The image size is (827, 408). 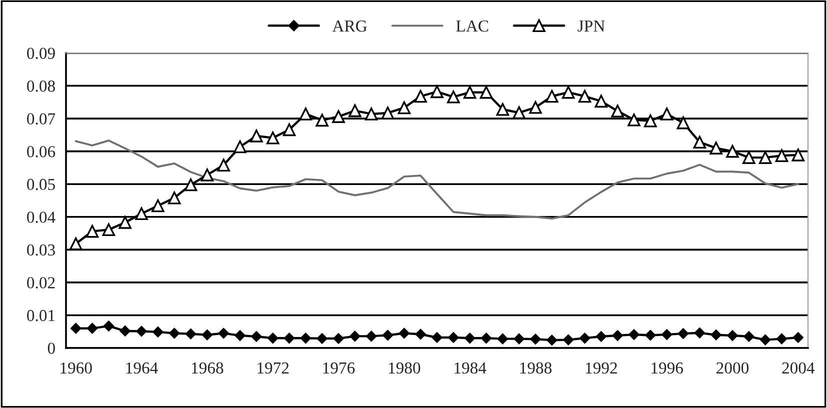 I want to click on y-tick-label: 0.02, so click(x=41, y=282).